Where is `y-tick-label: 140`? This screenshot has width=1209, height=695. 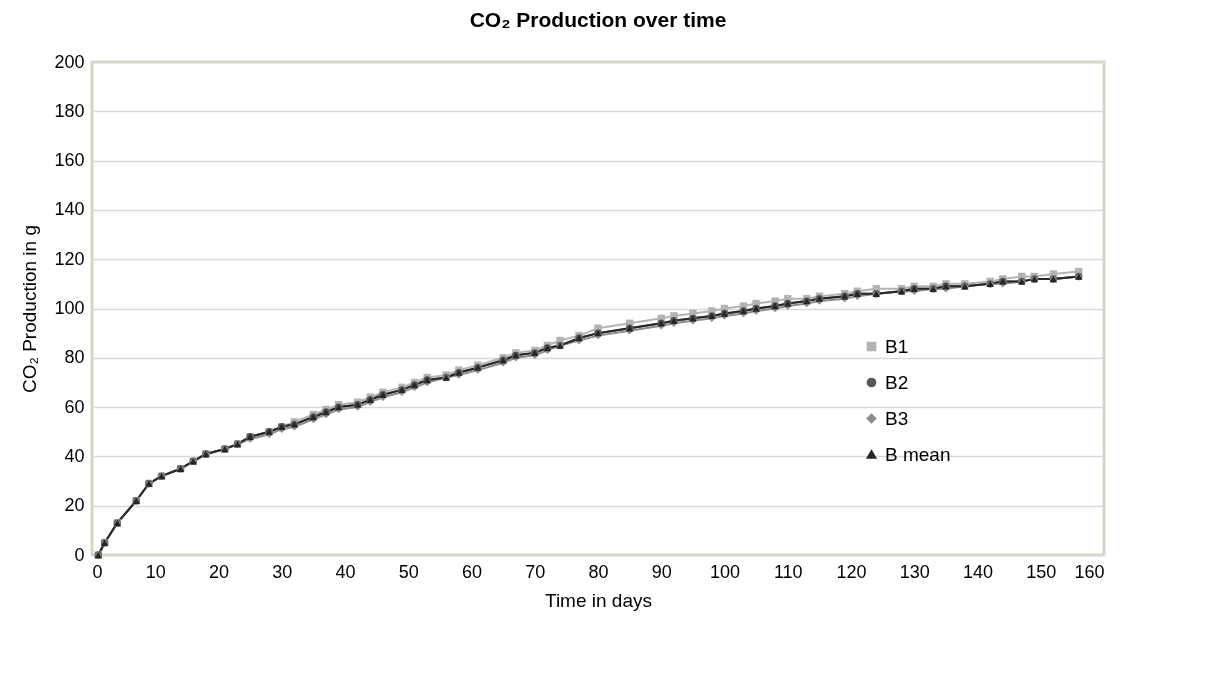 y-tick-label: 140 is located at coordinates (69, 209).